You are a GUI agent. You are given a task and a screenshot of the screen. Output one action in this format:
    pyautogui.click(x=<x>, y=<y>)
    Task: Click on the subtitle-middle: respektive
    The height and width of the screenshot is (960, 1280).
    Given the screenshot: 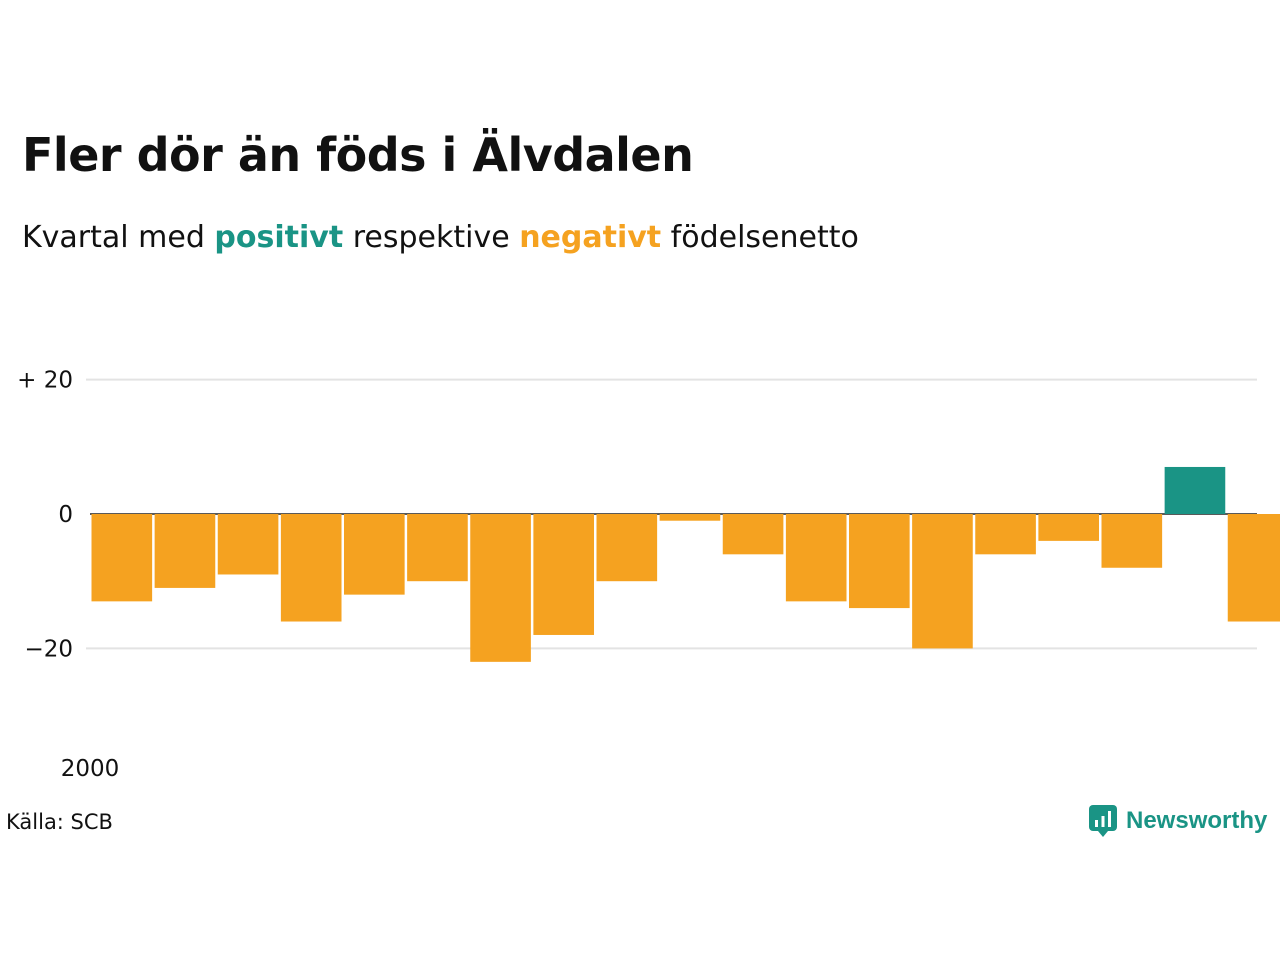 What is the action you would take?
    pyautogui.click(x=431, y=237)
    